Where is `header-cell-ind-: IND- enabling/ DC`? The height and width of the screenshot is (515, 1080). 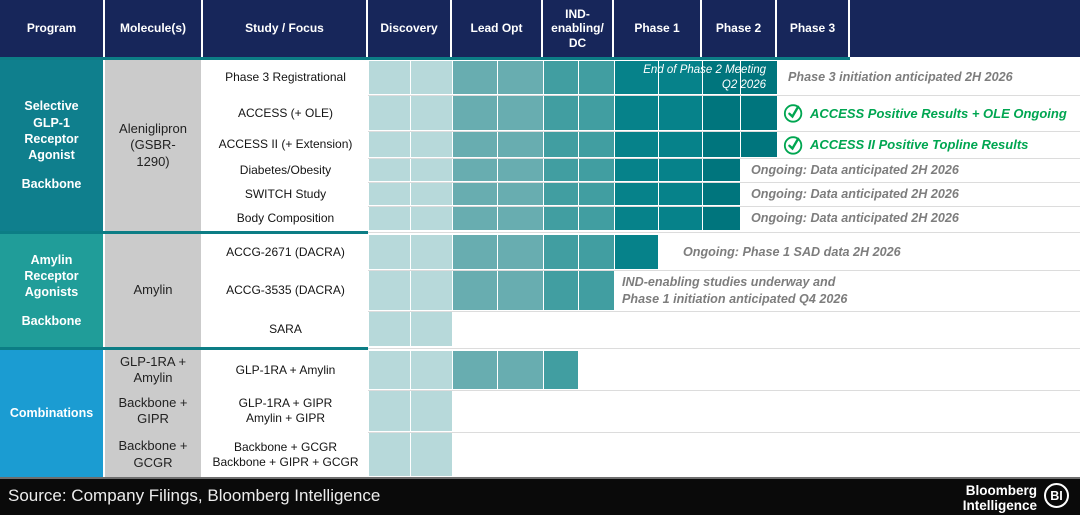 header-cell-ind-: IND- enabling/ DC is located at coordinates (578, 28).